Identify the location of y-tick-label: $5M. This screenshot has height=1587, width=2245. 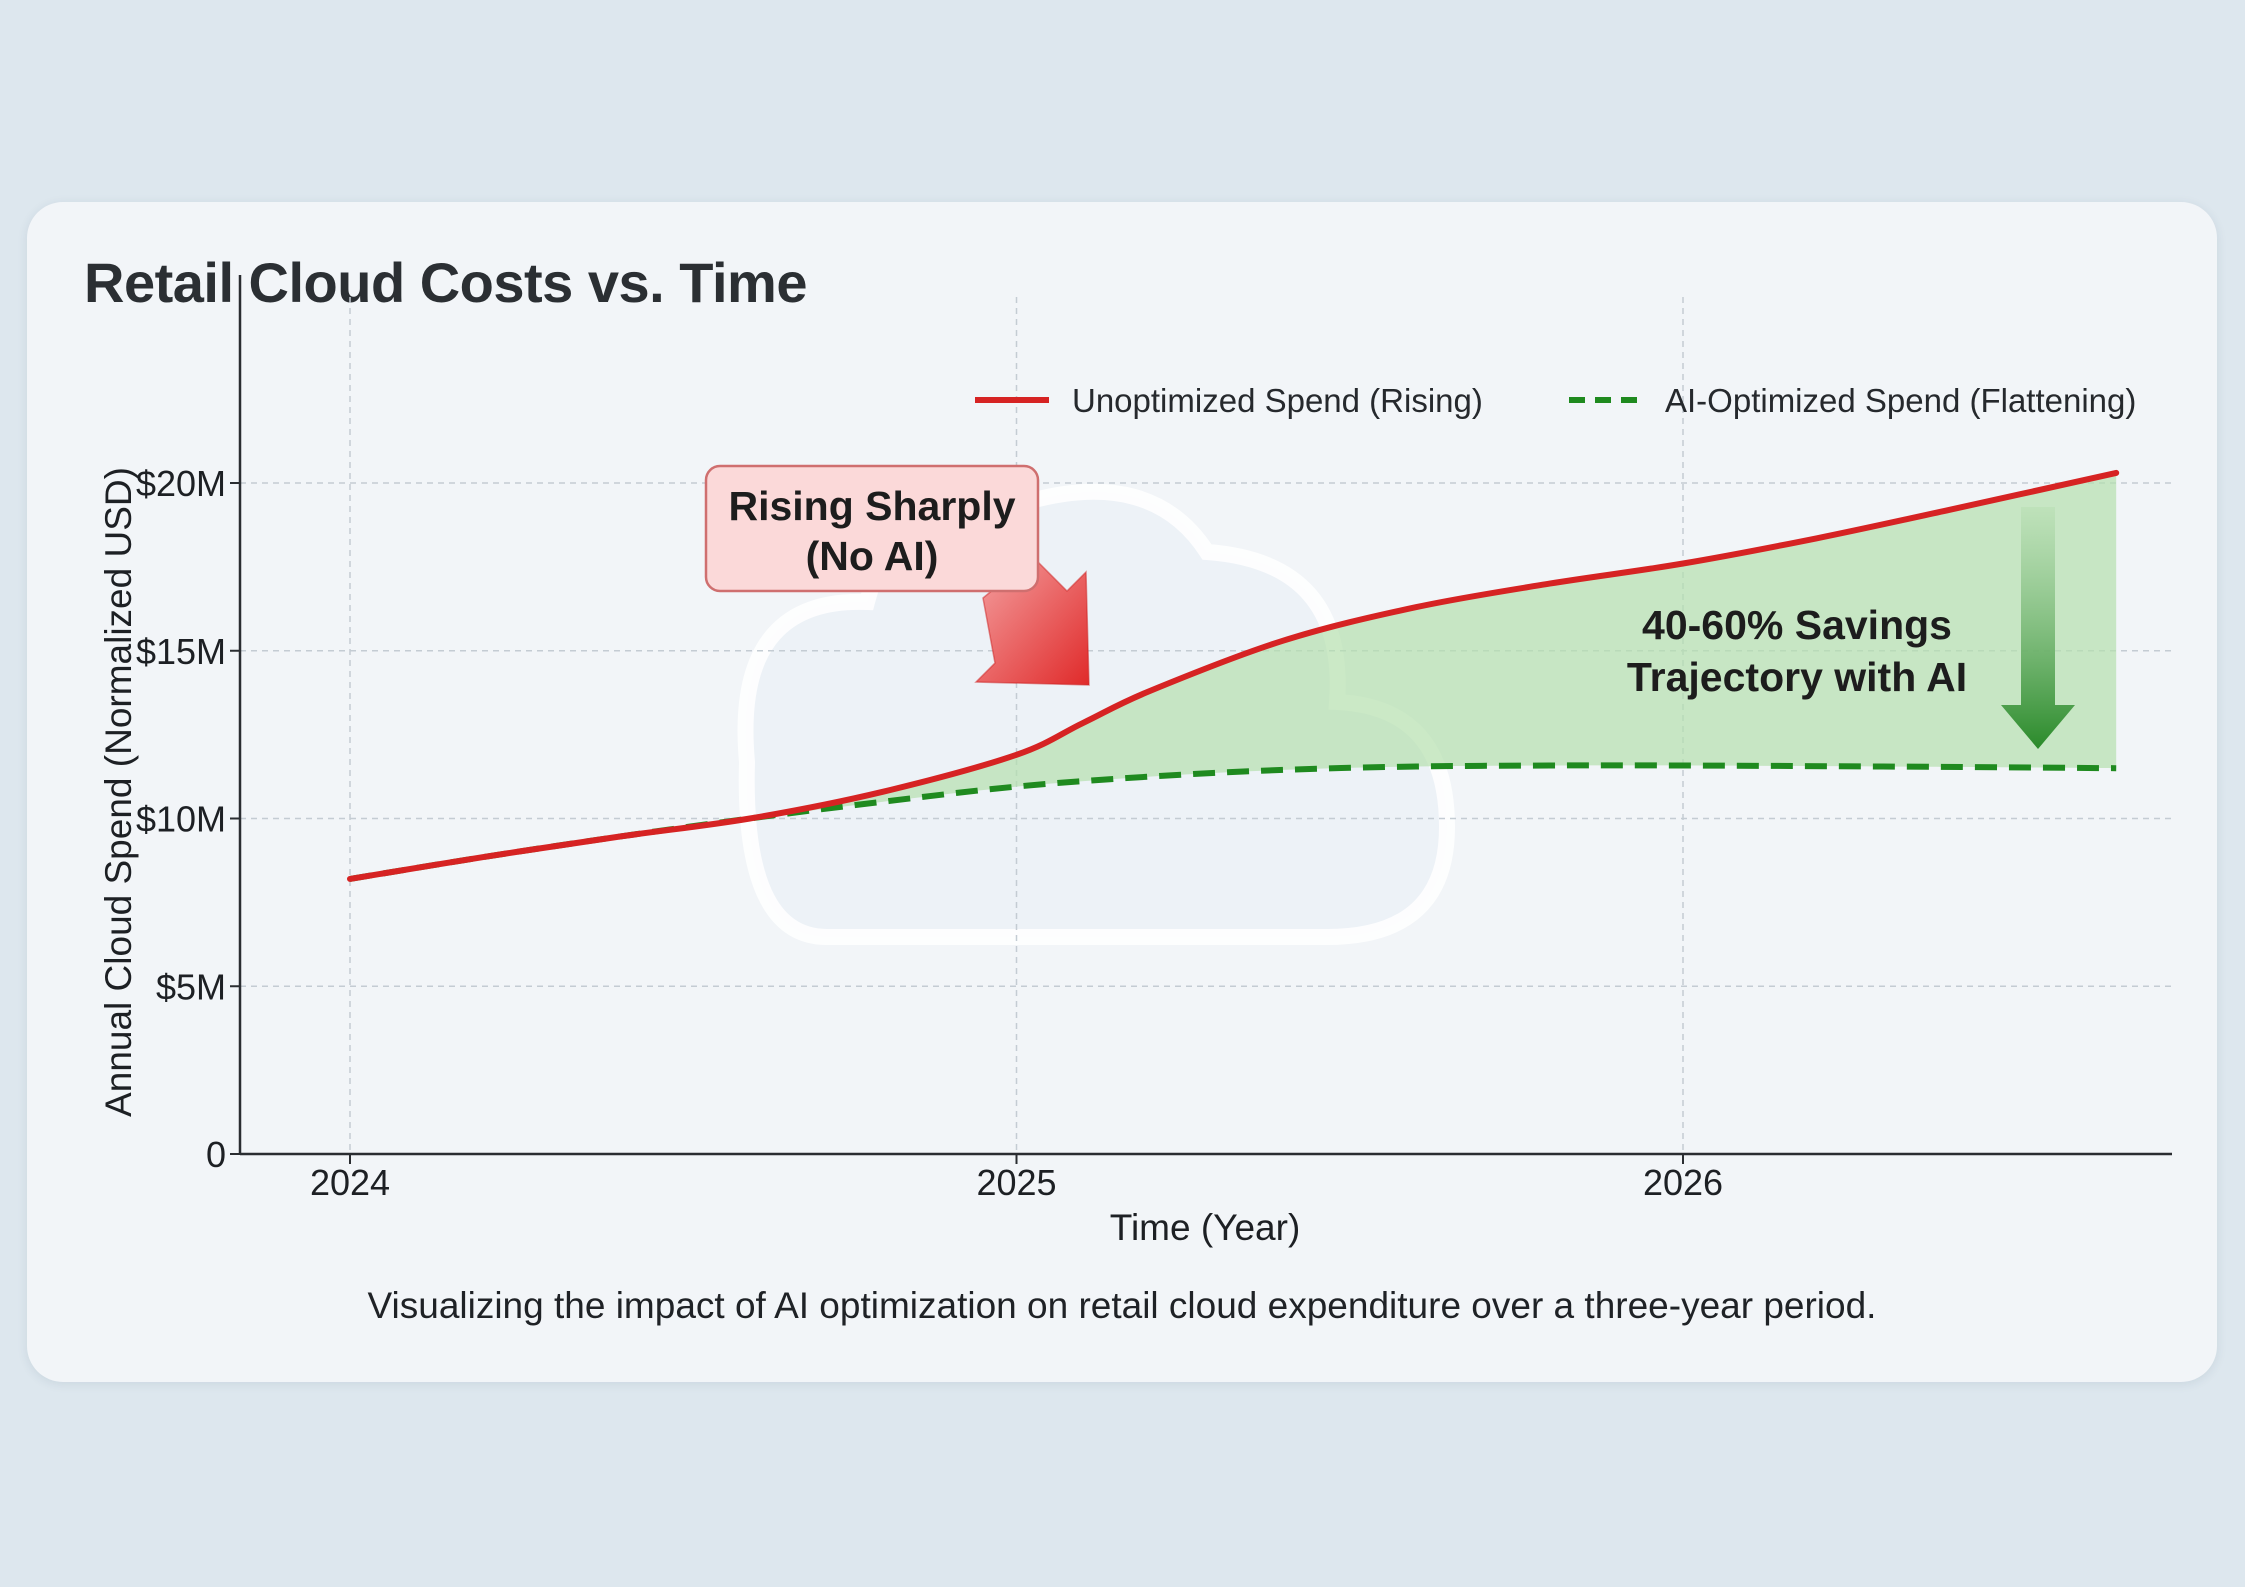
(191, 986).